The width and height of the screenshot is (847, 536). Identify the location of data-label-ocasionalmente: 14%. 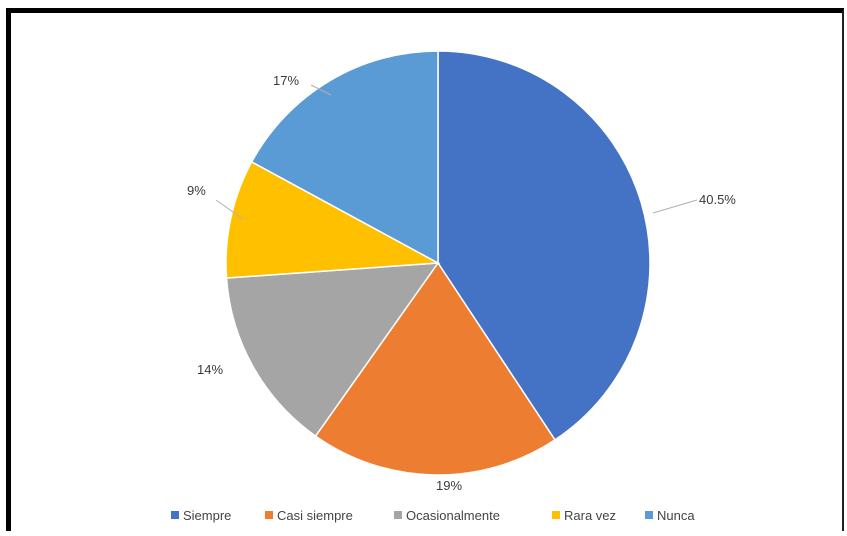
(210, 369).